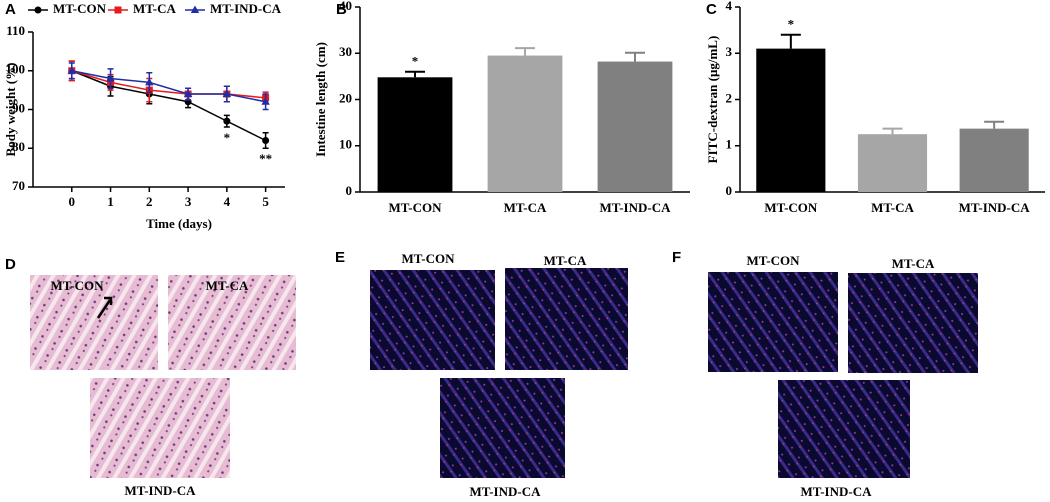  What do you see at coordinates (149, 201) in the screenshot?
I see `x-tick-label: 2` at bounding box center [149, 201].